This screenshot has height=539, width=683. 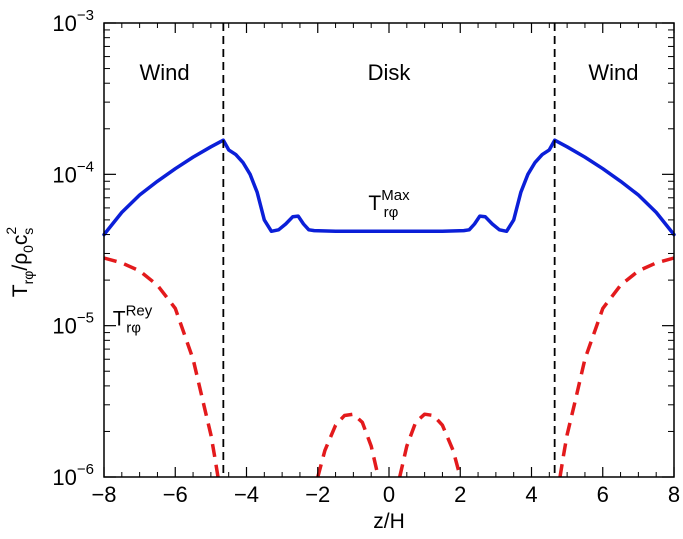 I want to click on y-axis-label: Trφ/ρ0c2s, so click(x=19, y=262).